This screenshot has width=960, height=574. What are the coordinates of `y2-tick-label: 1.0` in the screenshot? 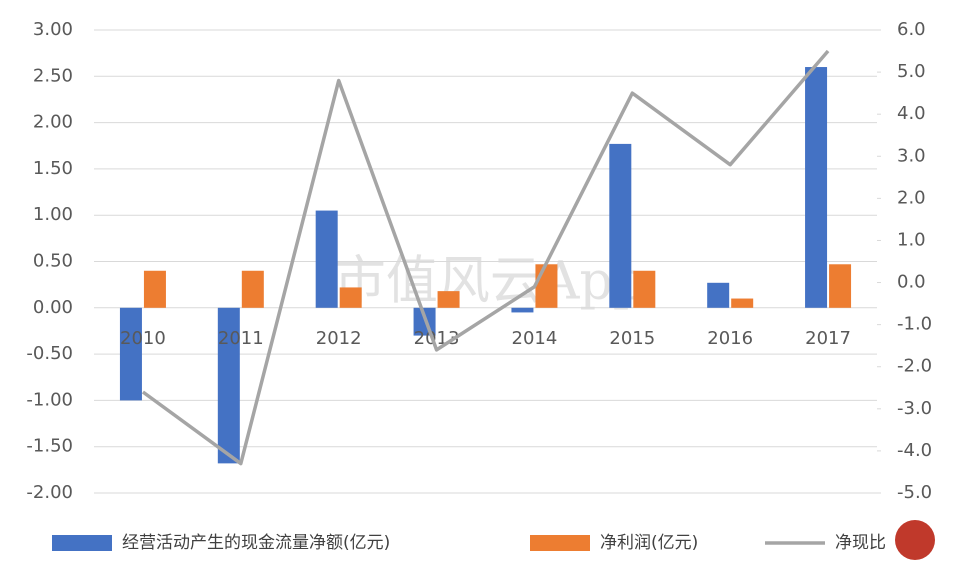 It's located at (911, 239).